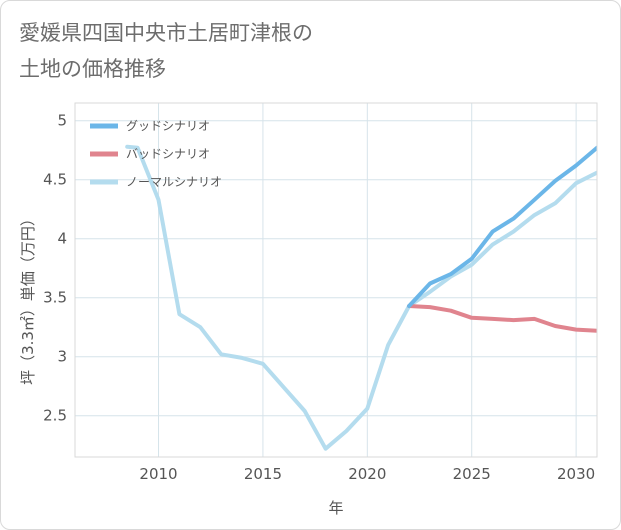 This screenshot has height=530, width=621. What do you see at coordinates (166, 33) in the screenshot?
I see `chart-title-line-1: 愛媛県四国中央市土居町津根の` at bounding box center [166, 33].